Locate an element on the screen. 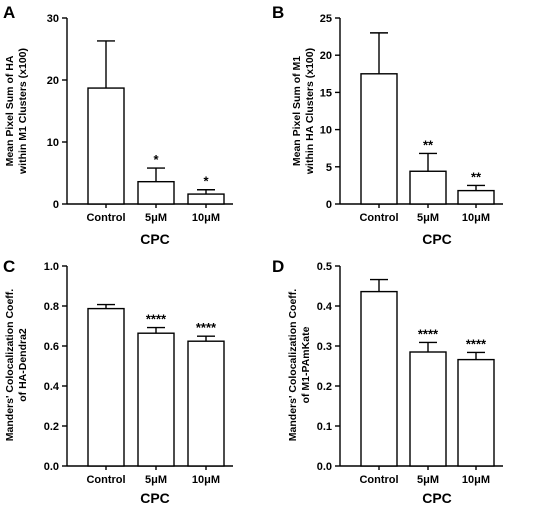  y-axis-label-line-1: Mean Pixel Sum of HA is located at coordinates (10, 110).